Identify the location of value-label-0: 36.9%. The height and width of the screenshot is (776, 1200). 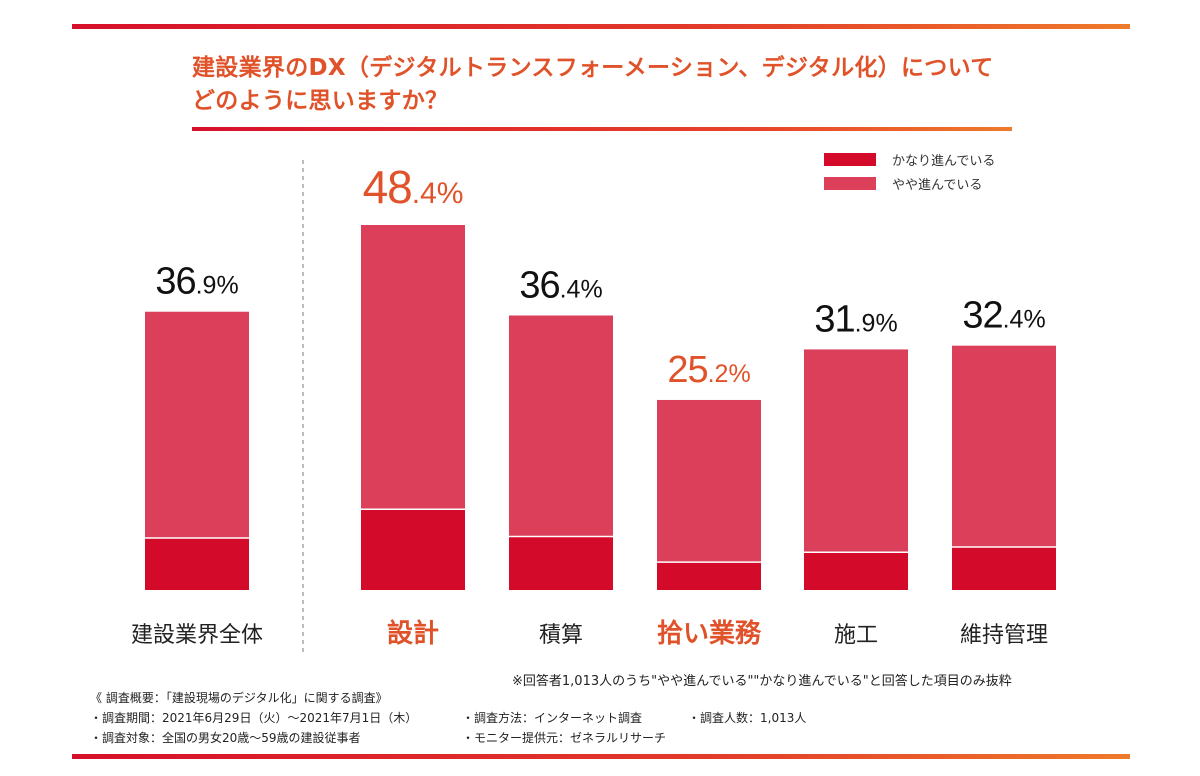
(196, 282).